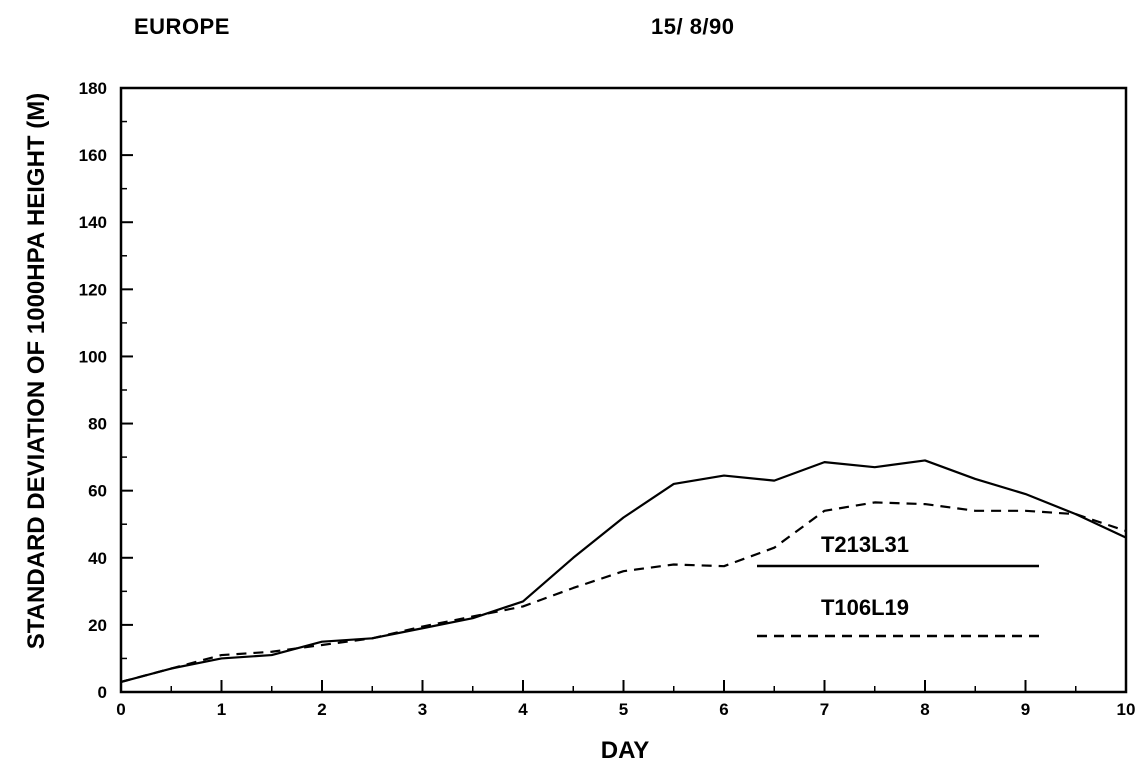  What do you see at coordinates (1126, 709) in the screenshot?
I see `x-tick-label: 10` at bounding box center [1126, 709].